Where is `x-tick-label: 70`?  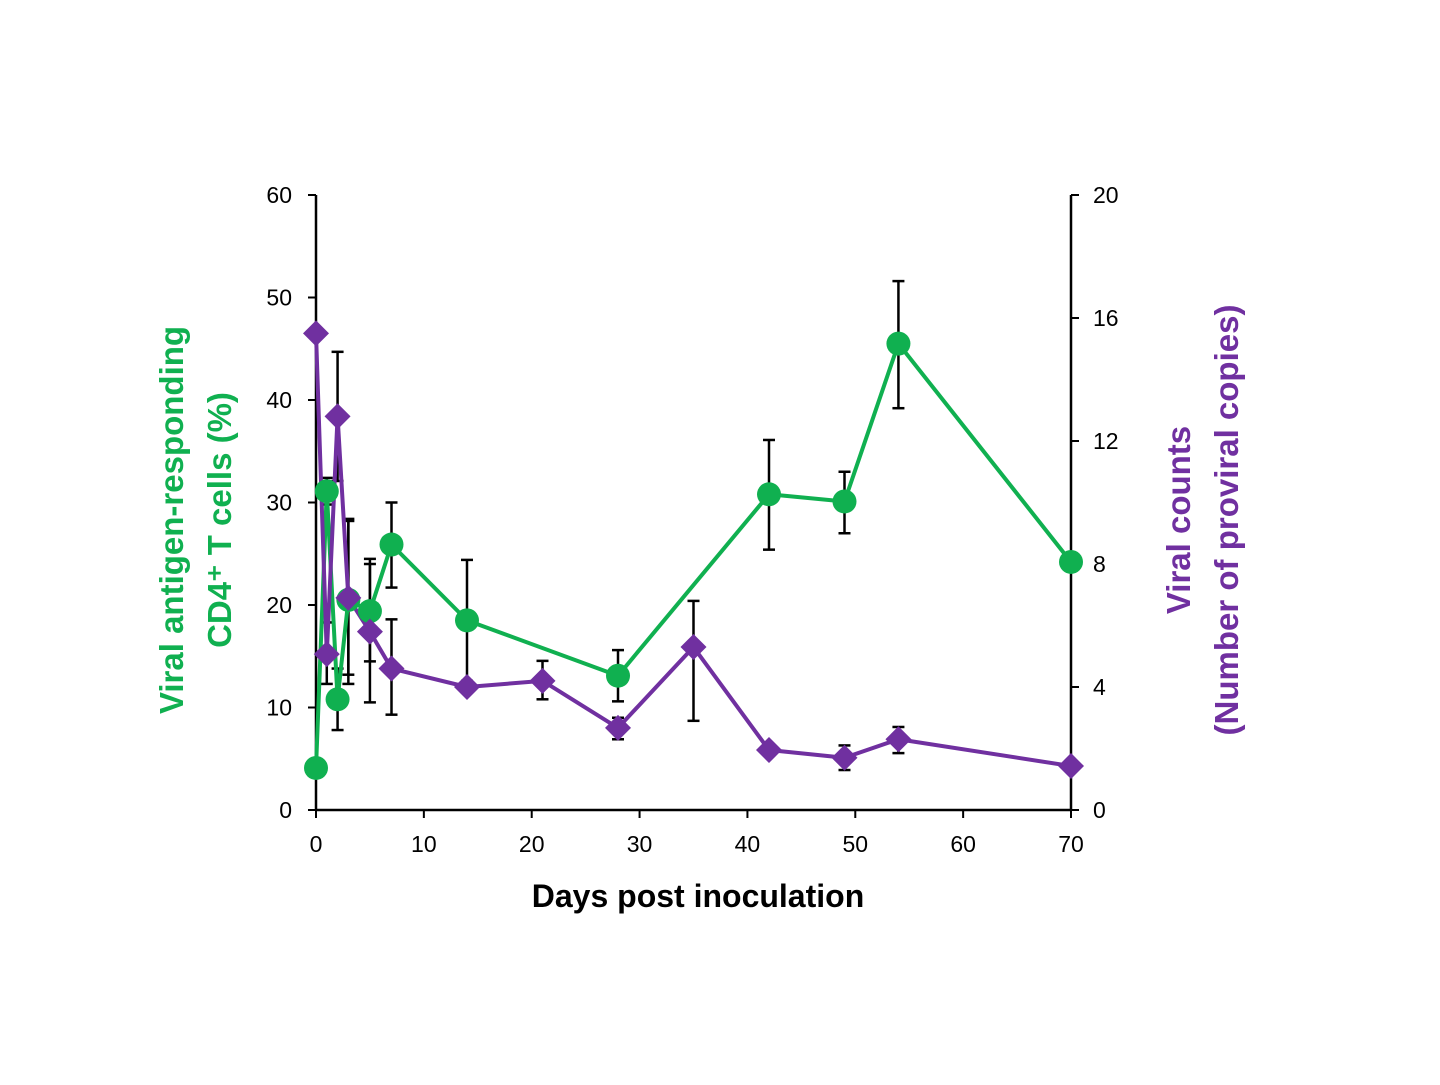
x-tick-label: 70 is located at coordinates (1071, 844).